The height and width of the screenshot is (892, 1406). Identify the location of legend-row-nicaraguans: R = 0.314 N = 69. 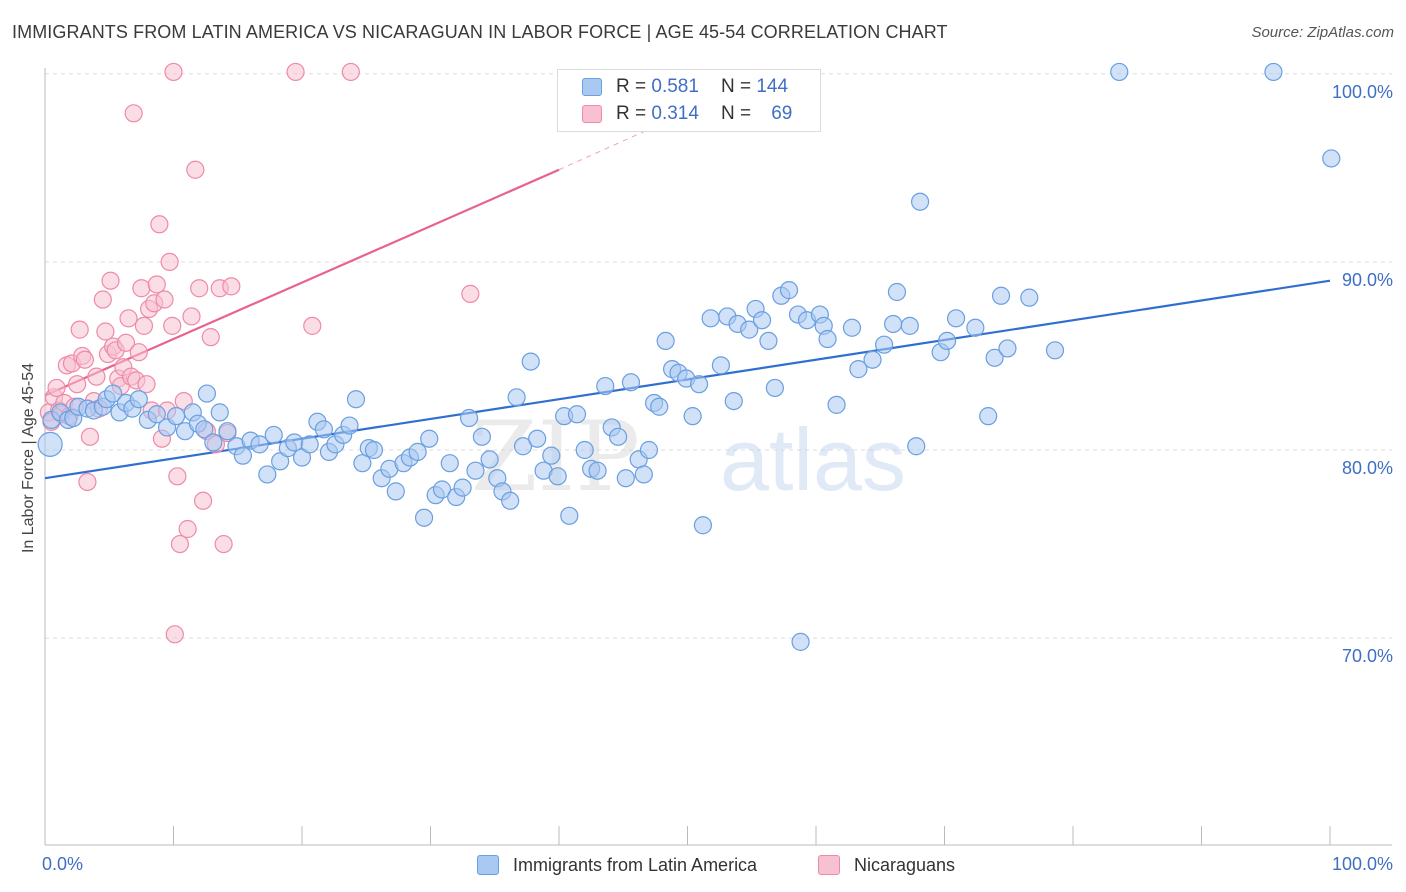
(687, 114).